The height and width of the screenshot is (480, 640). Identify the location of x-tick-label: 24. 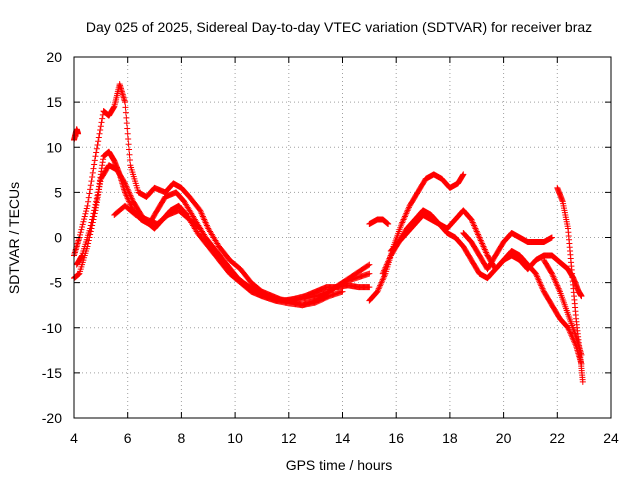
(611, 438).